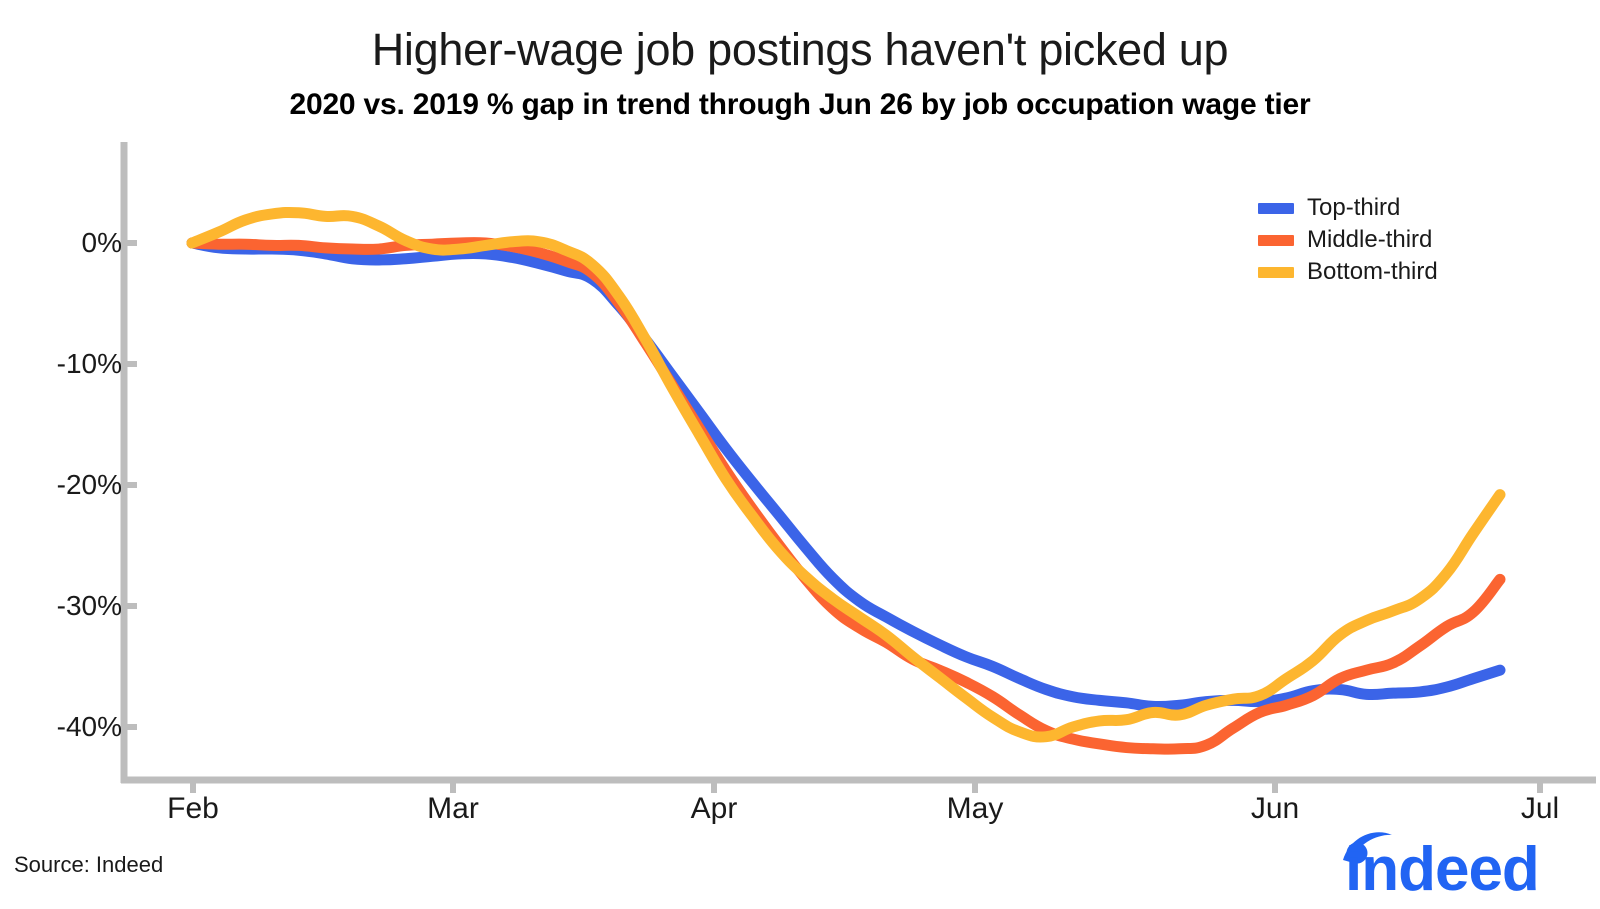 This screenshot has width=1600, height=909. I want to click on x-tick-label: May, so click(975, 808).